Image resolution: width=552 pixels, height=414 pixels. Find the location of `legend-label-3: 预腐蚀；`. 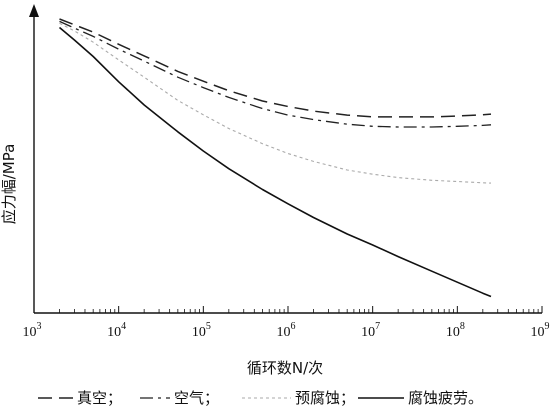

legend-label-3: 预腐蚀； is located at coordinates (325, 398).